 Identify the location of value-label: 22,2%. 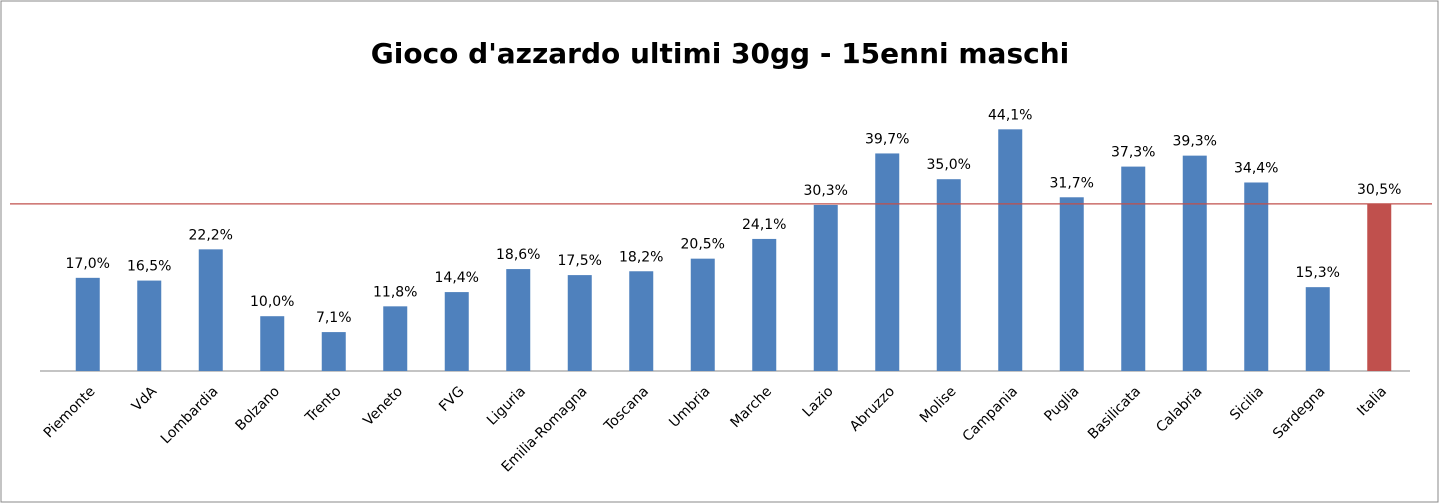
(211, 235).